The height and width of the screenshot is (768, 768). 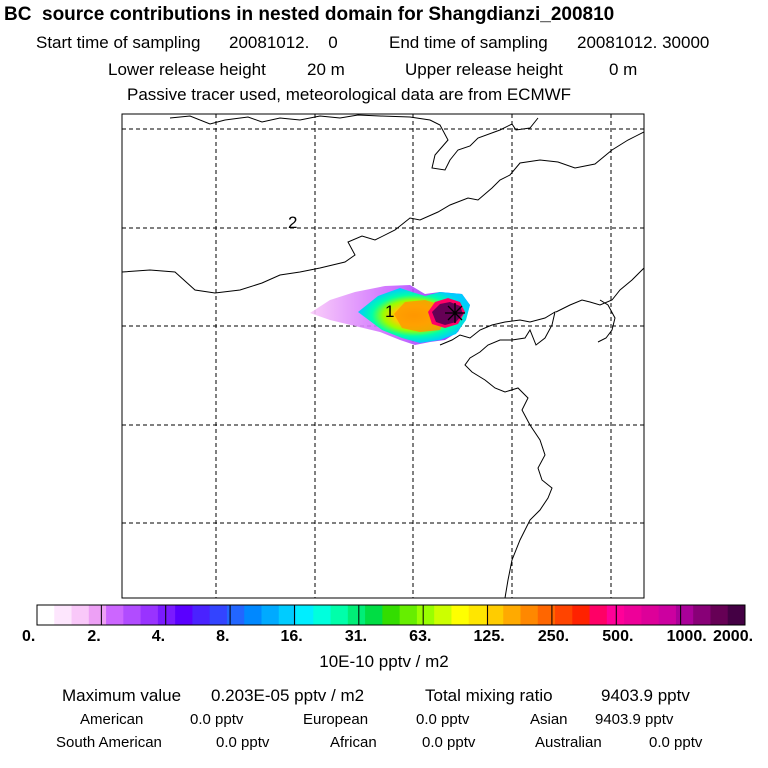 I want to click on colorbar-tick-label: 500., so click(x=618, y=636).